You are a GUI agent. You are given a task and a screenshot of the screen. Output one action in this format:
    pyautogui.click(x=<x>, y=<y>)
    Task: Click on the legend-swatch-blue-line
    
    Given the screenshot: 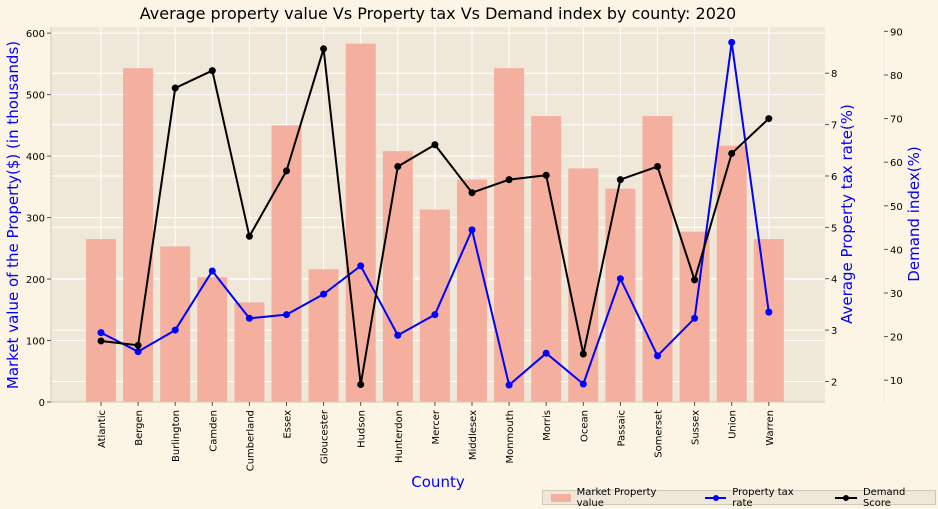 What is the action you would take?
    pyautogui.click(x=715, y=498)
    